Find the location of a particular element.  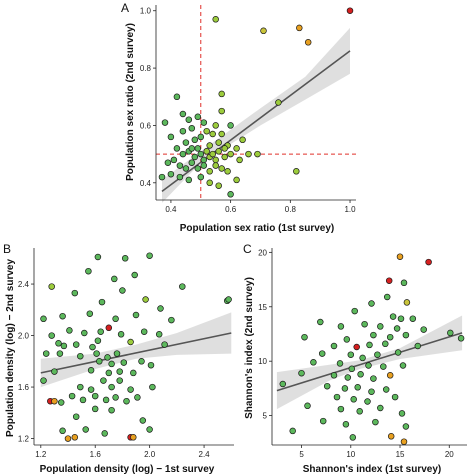

panel-b-regression-layer is located at coordinates (136, 353).